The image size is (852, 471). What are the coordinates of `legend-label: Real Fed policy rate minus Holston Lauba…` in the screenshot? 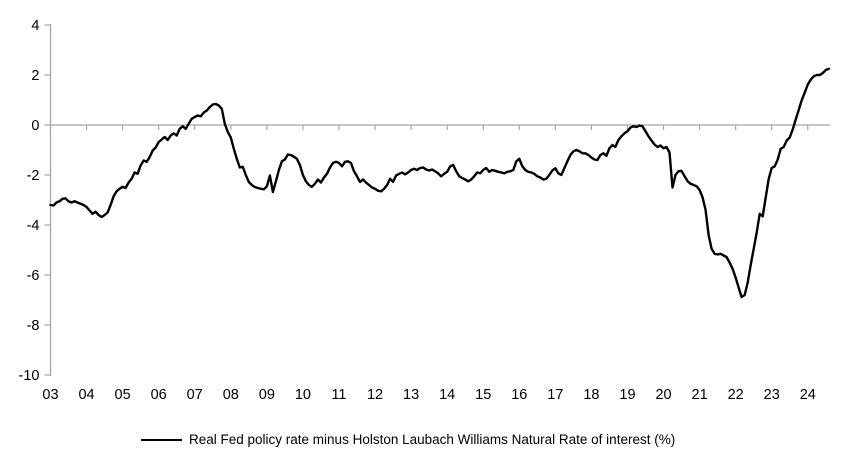 It's located at (432, 439).